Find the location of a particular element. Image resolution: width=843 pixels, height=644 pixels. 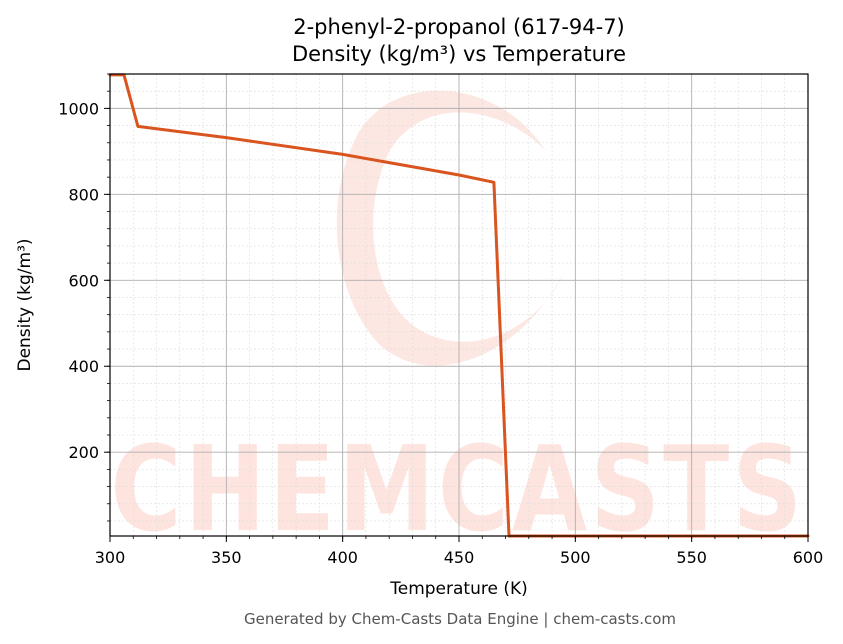

chart-subtitle: Density (kg/m³) vs Temperature is located at coordinates (459, 54).